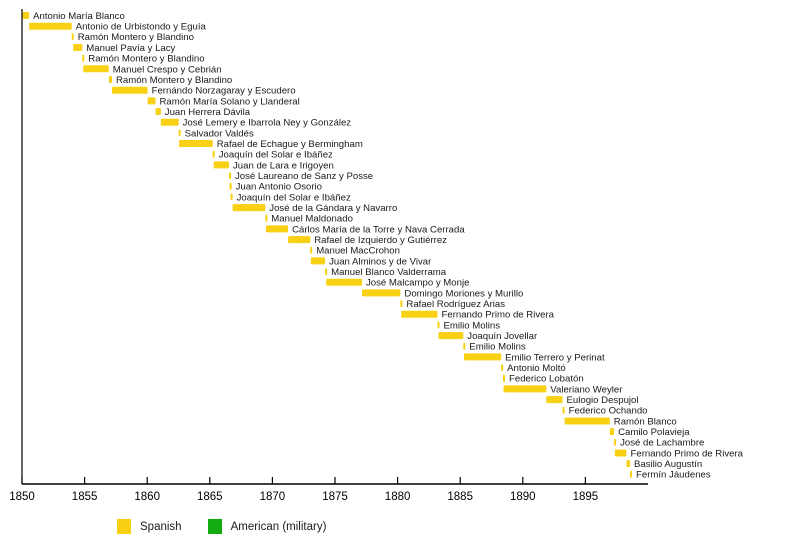 This screenshot has width=800, height=543. I want to click on yellow-square-icon, so click(124, 526).